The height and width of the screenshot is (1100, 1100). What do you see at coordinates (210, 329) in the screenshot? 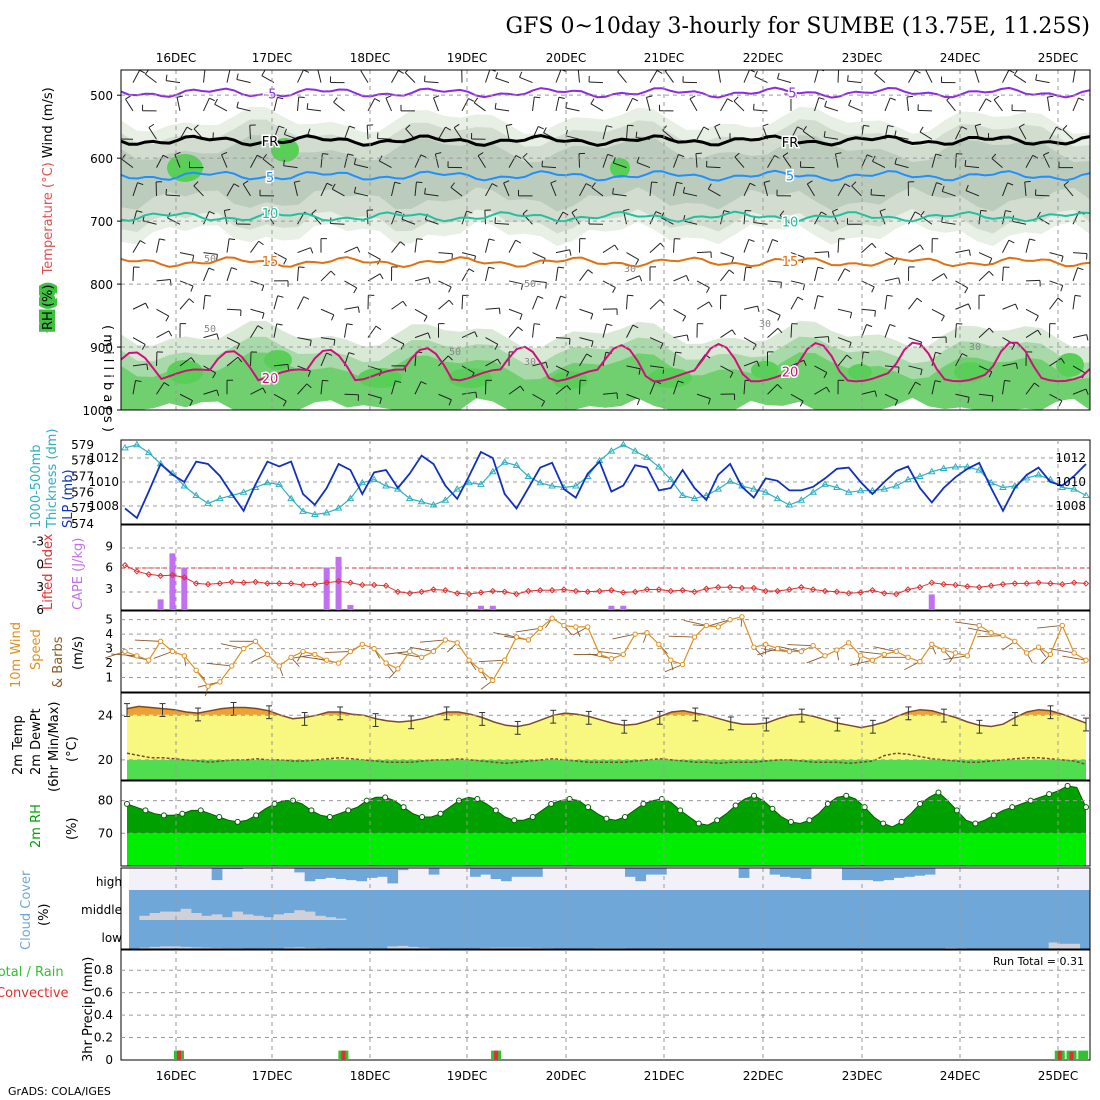
I see `rh-contour-label: 50` at bounding box center [210, 329].